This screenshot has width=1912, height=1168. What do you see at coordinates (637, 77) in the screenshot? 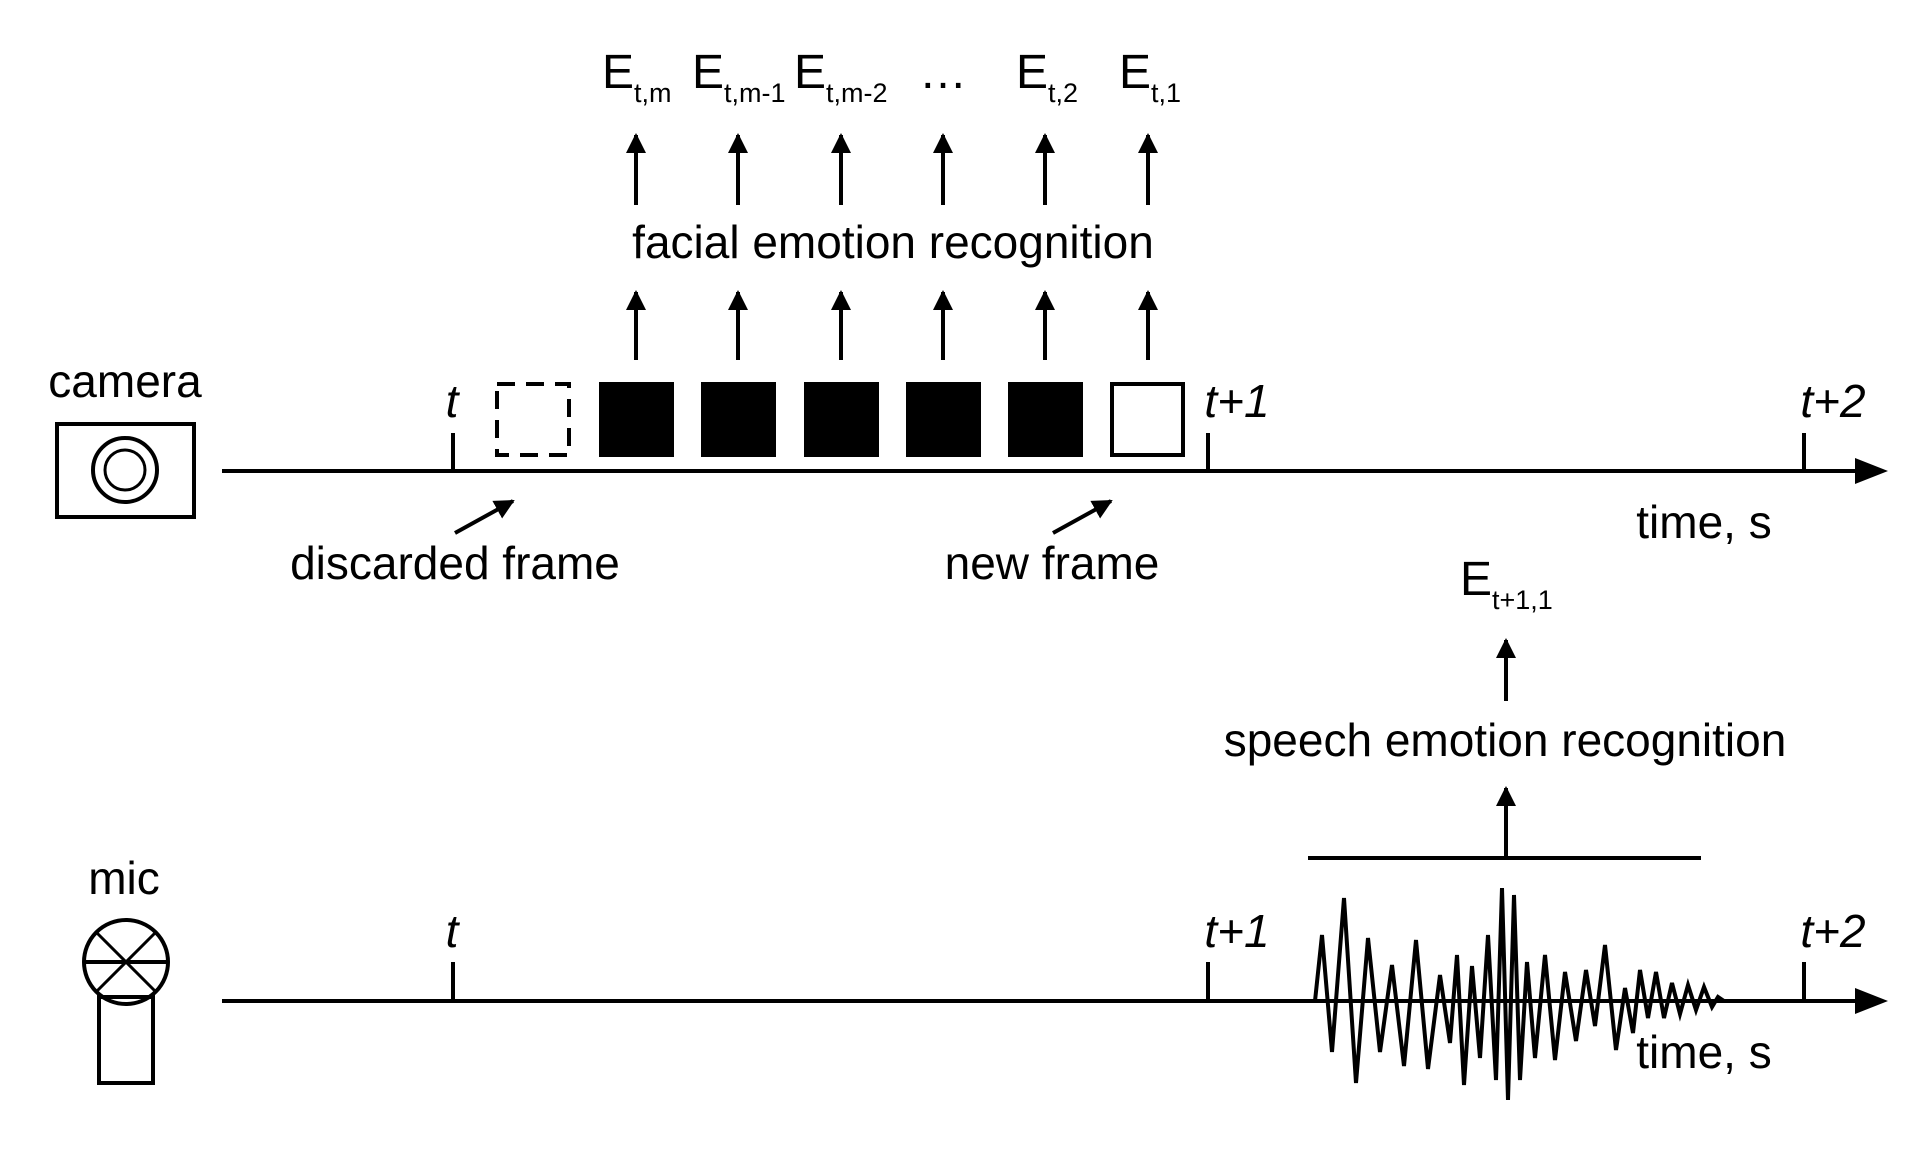
I see `emotion-output: Et,m` at bounding box center [637, 77].